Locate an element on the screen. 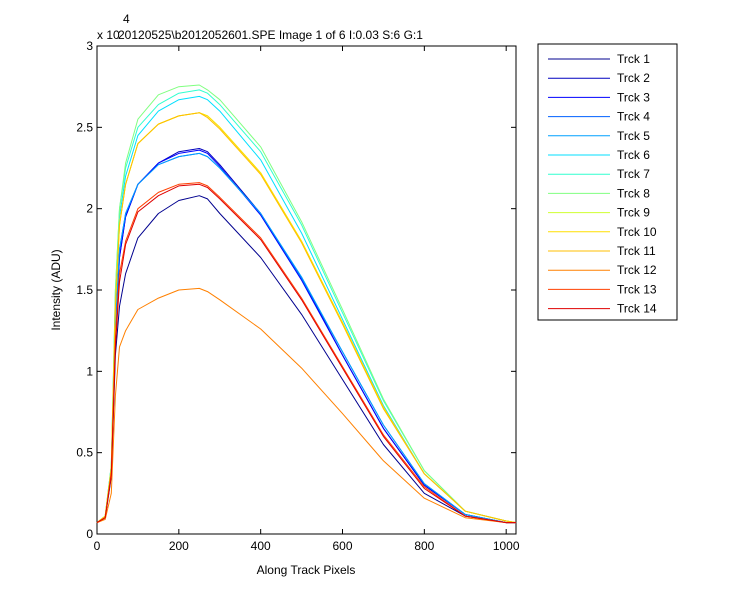  y-tick-label-2: 1 is located at coordinates (89, 371).